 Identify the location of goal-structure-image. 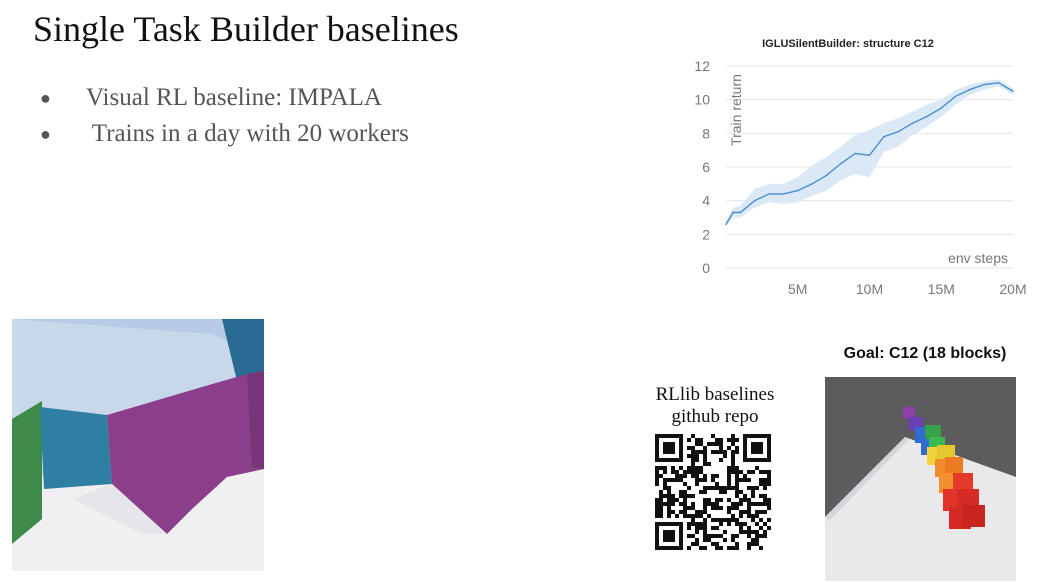
(920, 479).